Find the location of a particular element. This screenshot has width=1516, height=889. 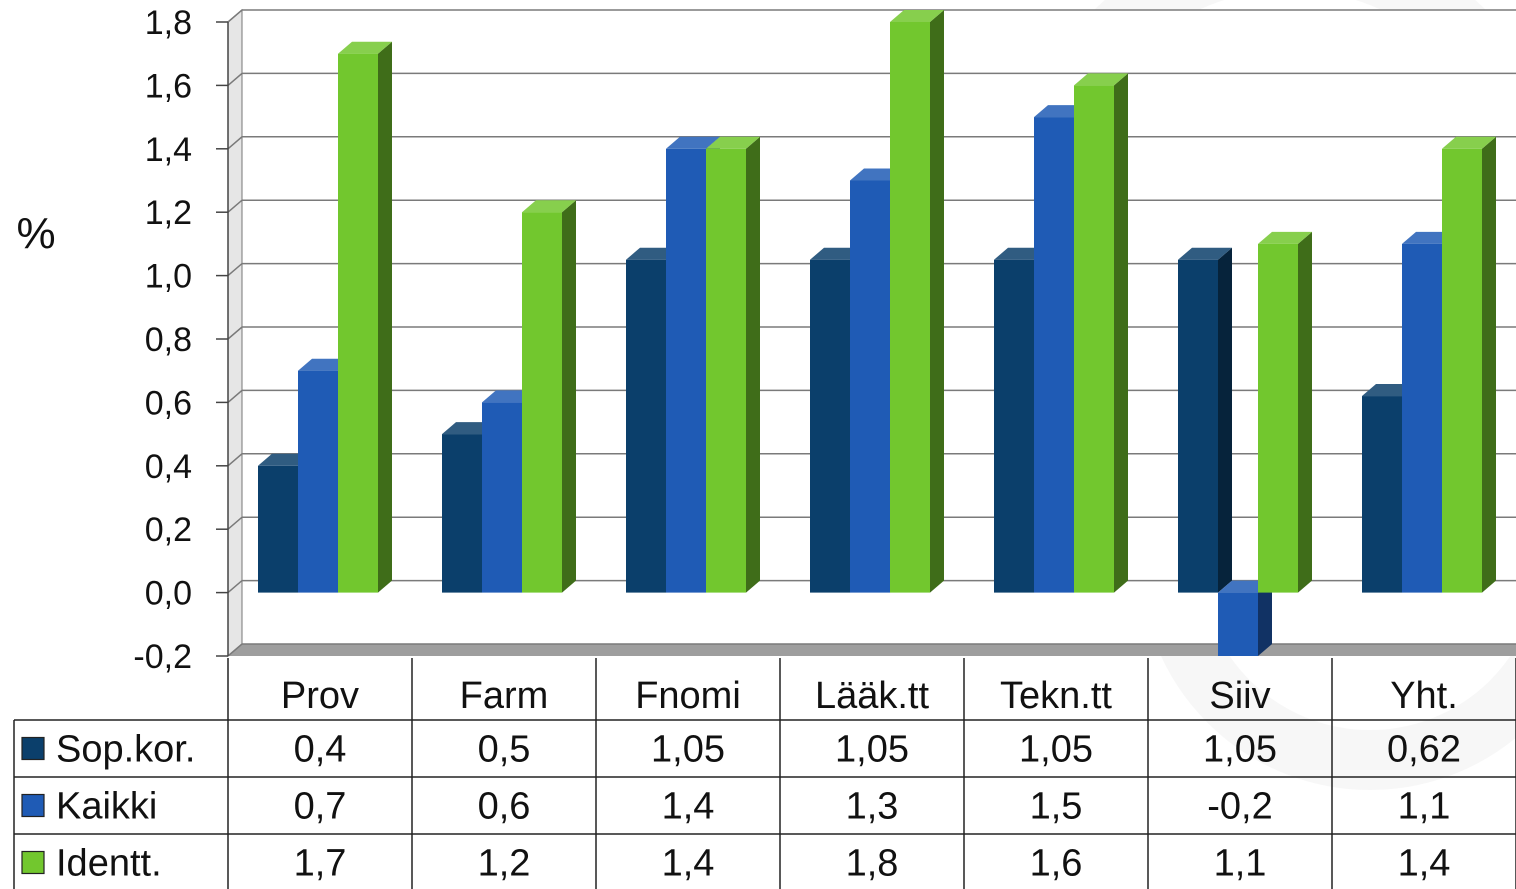

y-tick-label: -0,2 is located at coordinates (162, 657).